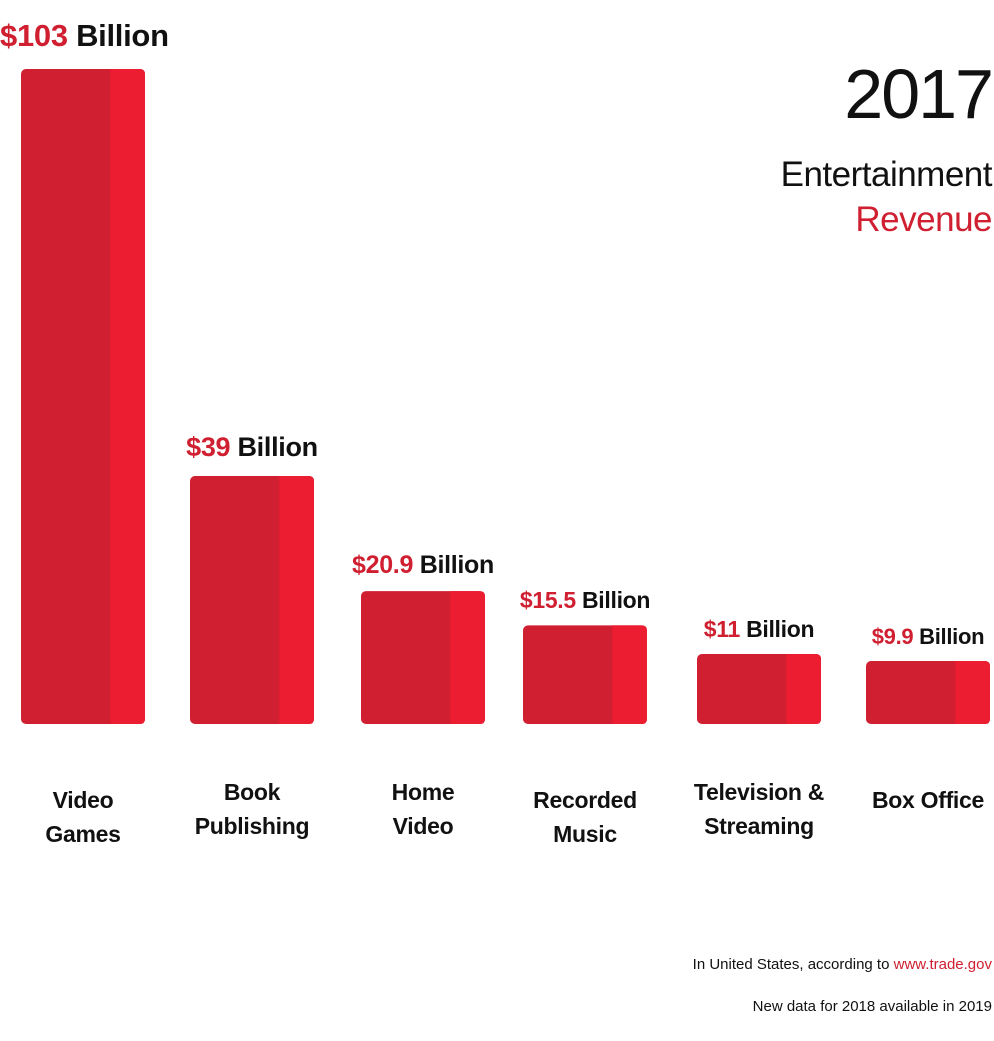  What do you see at coordinates (759, 826) in the screenshot?
I see `category-label-line: Streaming` at bounding box center [759, 826].